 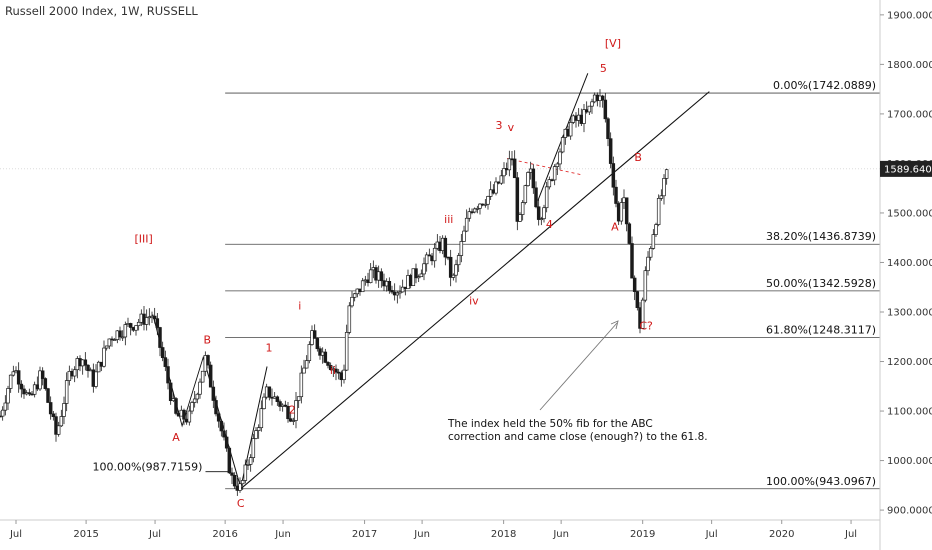 I want to click on fib-level-label: 61.80%(1248.3117), so click(x=821, y=330).